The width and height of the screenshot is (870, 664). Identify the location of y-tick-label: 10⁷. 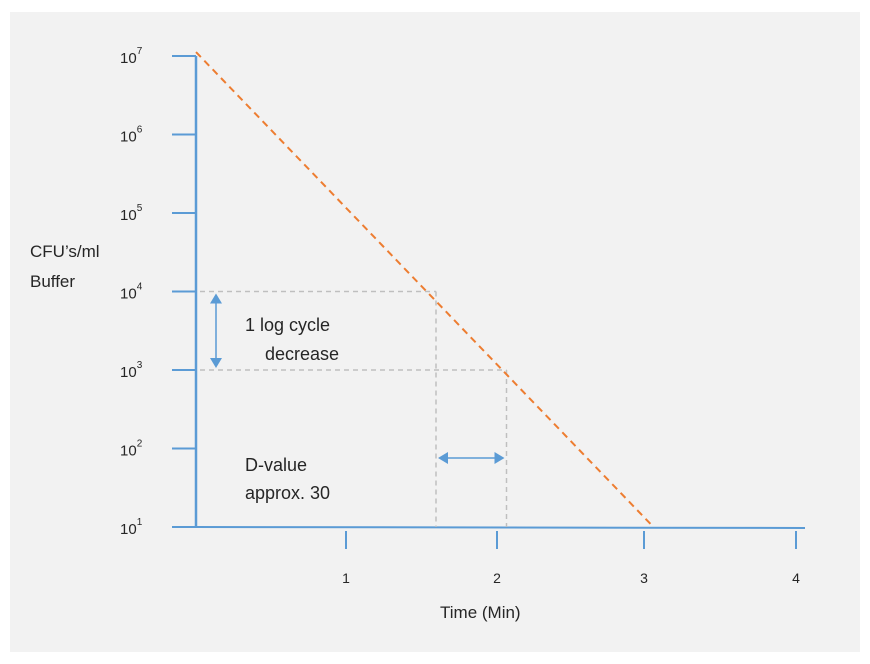
(131, 56).